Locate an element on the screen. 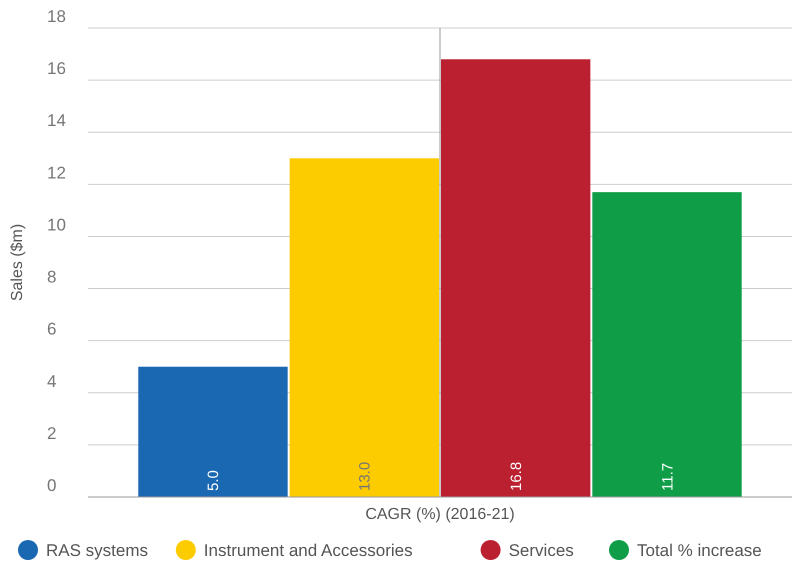  data-label: 5.0 is located at coordinates (213, 480).